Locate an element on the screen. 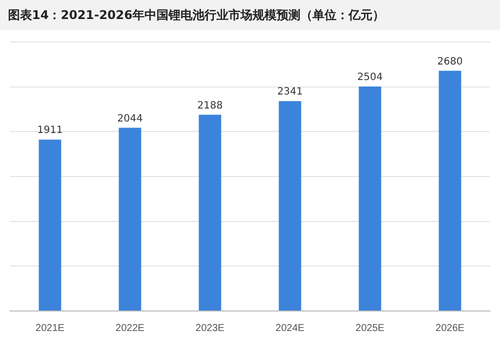  data-label: 1911 is located at coordinates (50, 130).